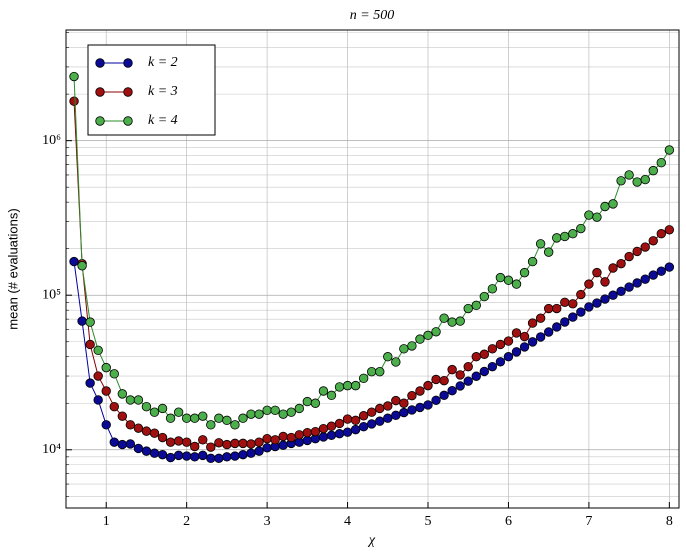 Image resolution: width=686 pixels, height=557 pixels. Describe the element at coordinates (669, 521) in the screenshot. I see `x-tick-label: 8` at that location.